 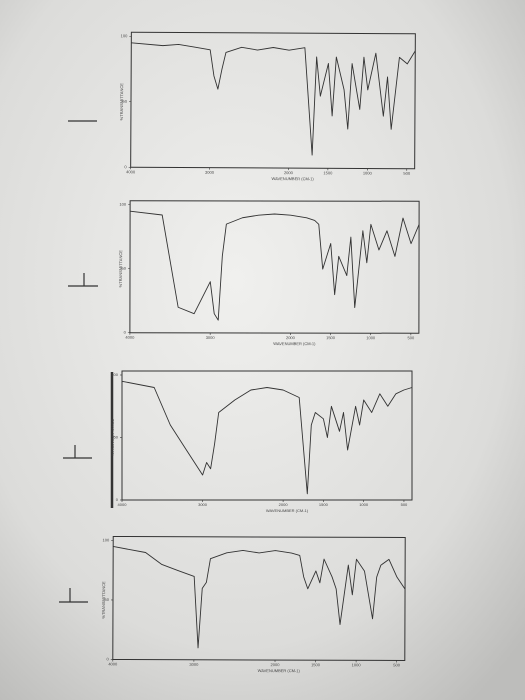 I want to click on answer-marks, so click(x=86, y=361).